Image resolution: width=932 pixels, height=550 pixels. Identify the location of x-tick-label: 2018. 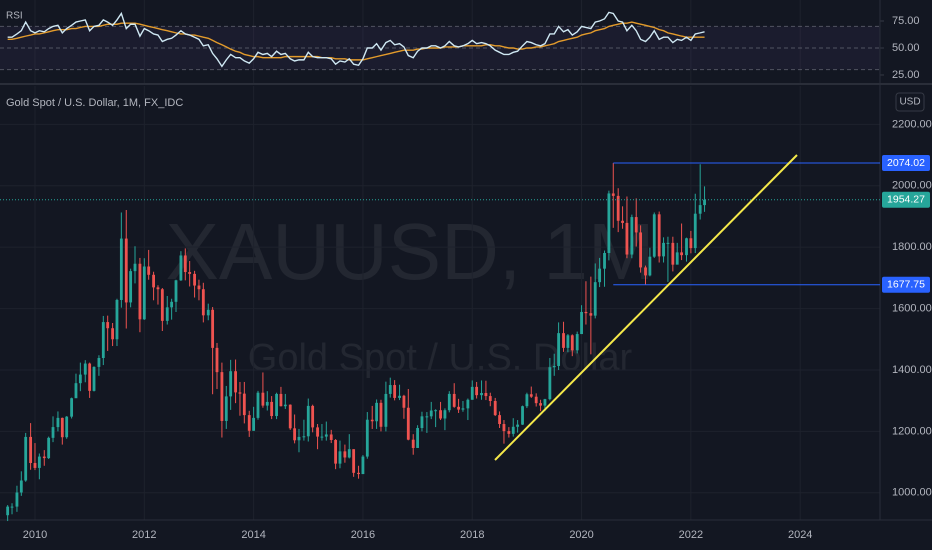
(472, 535).